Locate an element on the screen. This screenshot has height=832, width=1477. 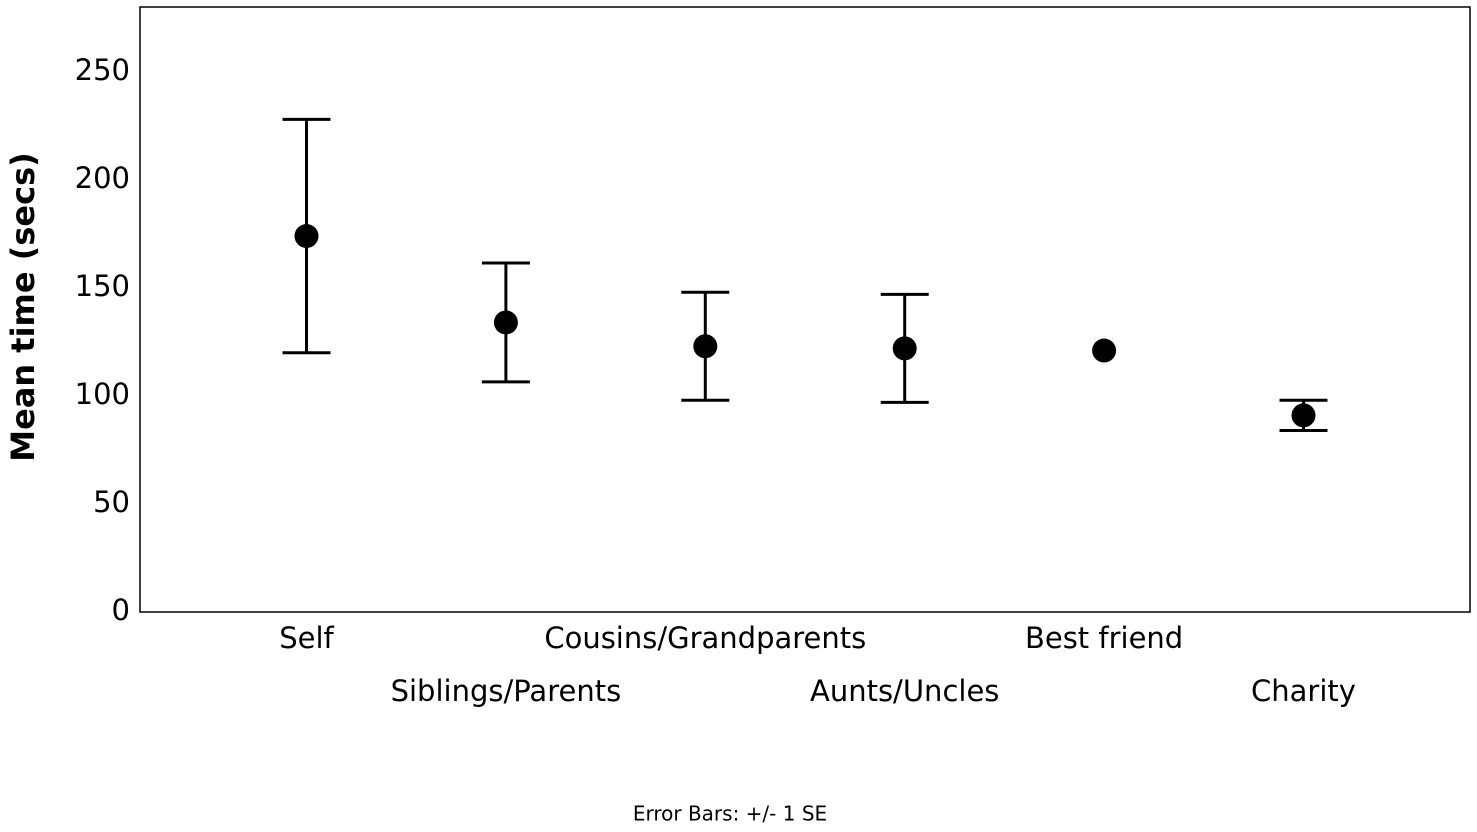
x-tick-label: Self is located at coordinates (306, 638).